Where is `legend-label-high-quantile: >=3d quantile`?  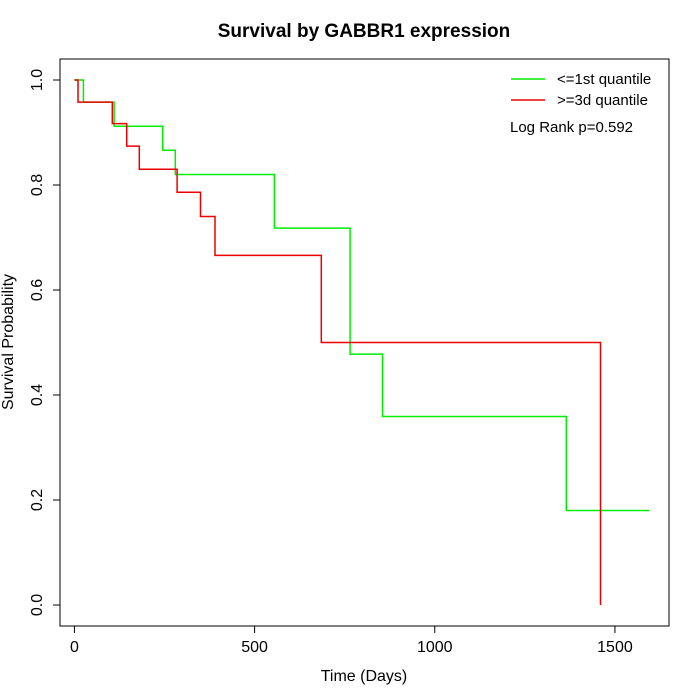
legend-label-high-quantile: >=3d quantile is located at coordinates (602, 100).